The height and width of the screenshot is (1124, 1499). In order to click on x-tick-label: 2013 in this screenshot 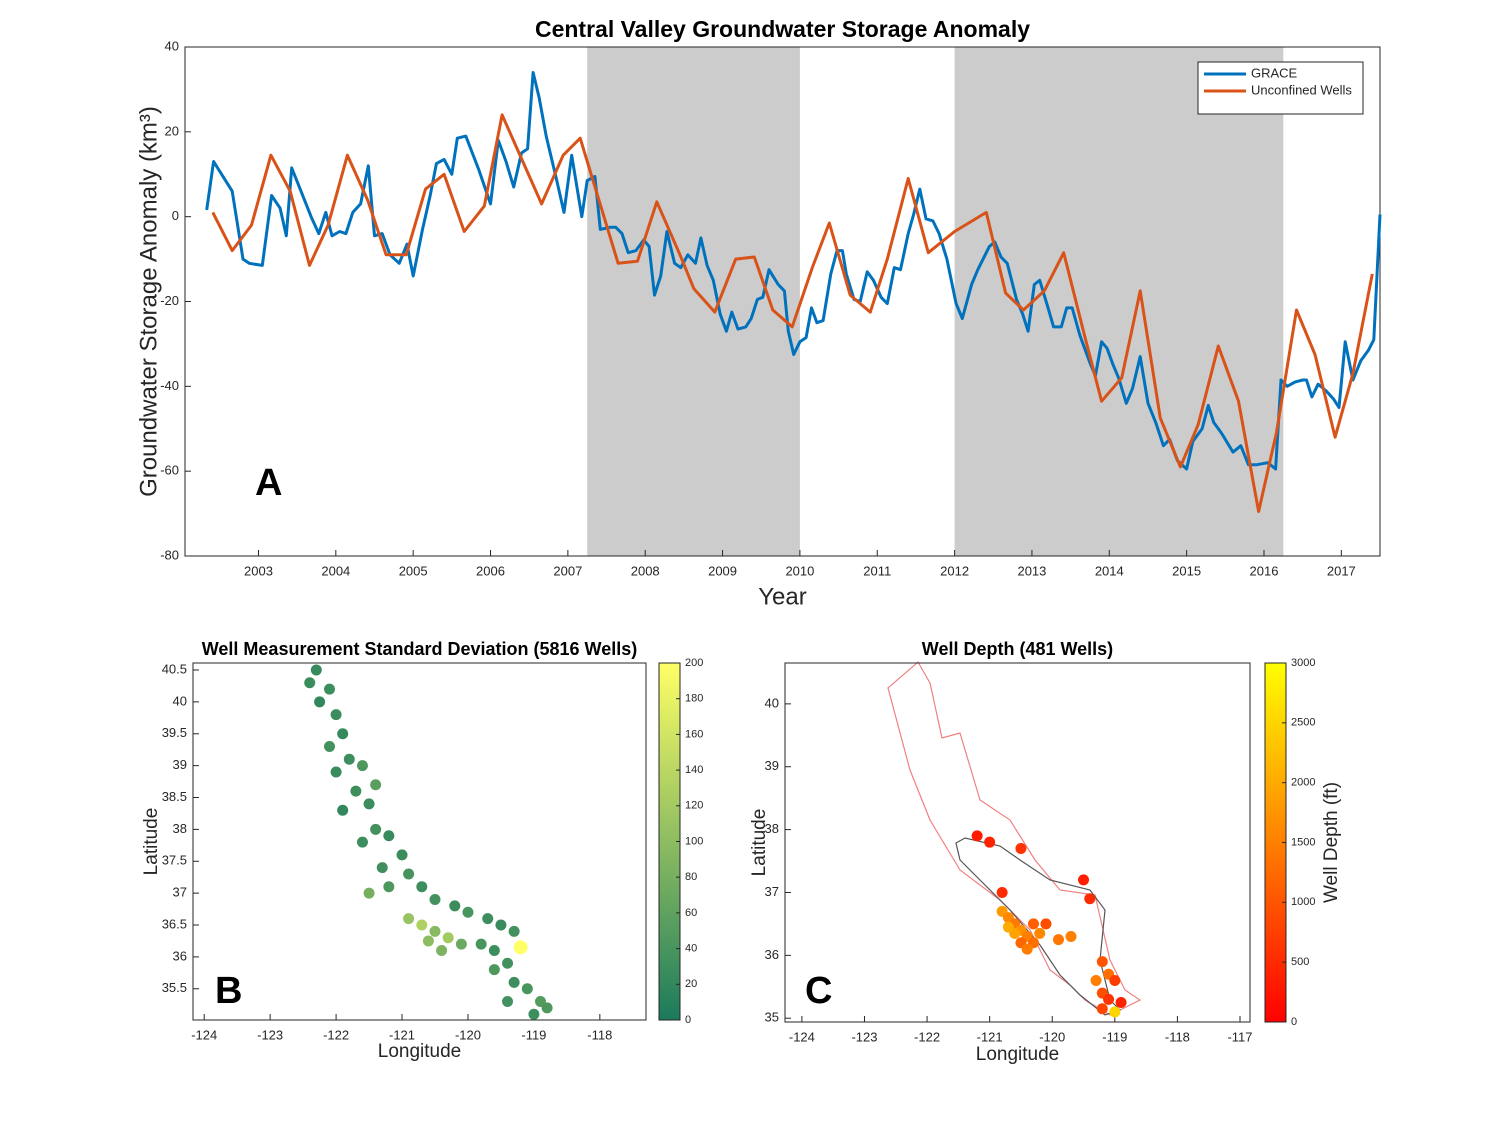, I will do `click(1031, 570)`.